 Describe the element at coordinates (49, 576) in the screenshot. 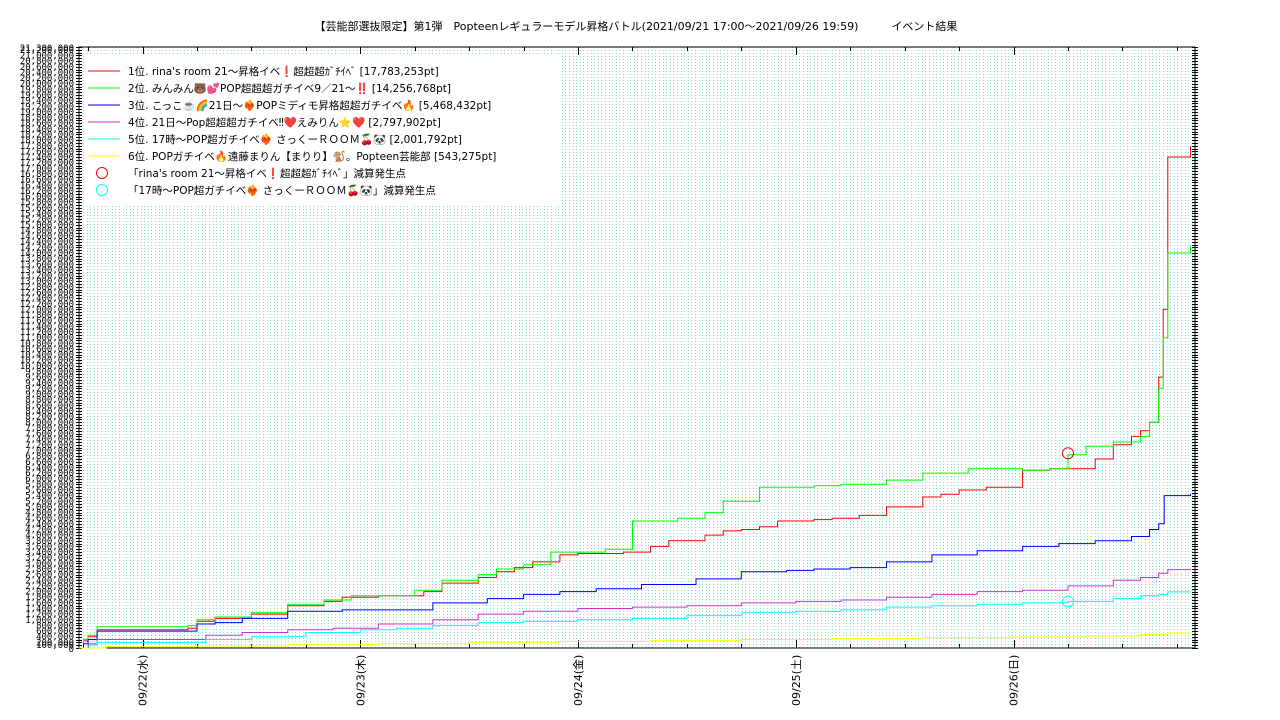

I see `y-tick-label: 2,600,000` at that location.